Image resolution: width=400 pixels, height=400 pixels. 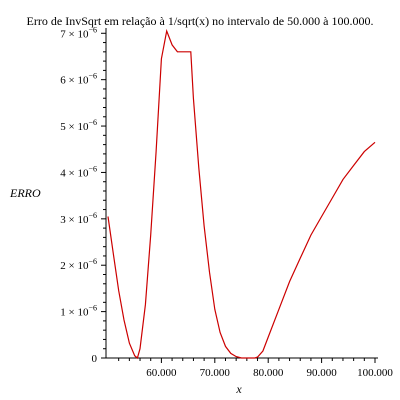 What do you see at coordinates (78, 32) in the screenshot?
I see `y-tick-label: 7 × 10⁻⁶` at bounding box center [78, 32].